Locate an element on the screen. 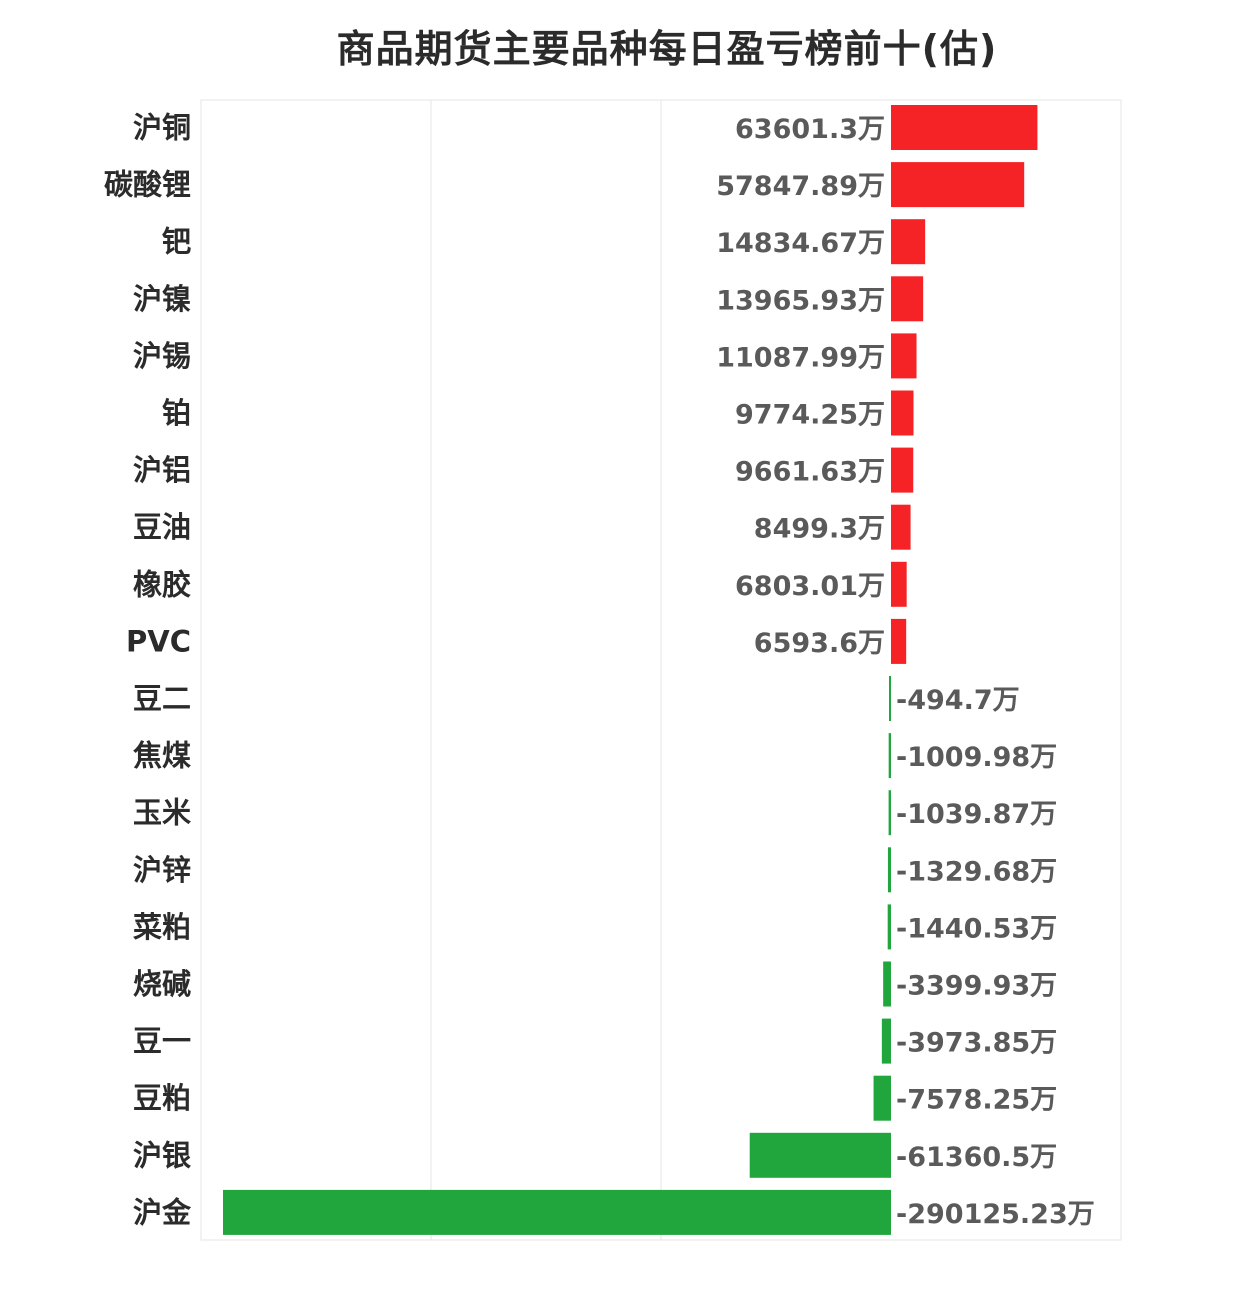 This screenshot has height=1300, width=1246. data-label: 8499.3万 is located at coordinates (819, 529).